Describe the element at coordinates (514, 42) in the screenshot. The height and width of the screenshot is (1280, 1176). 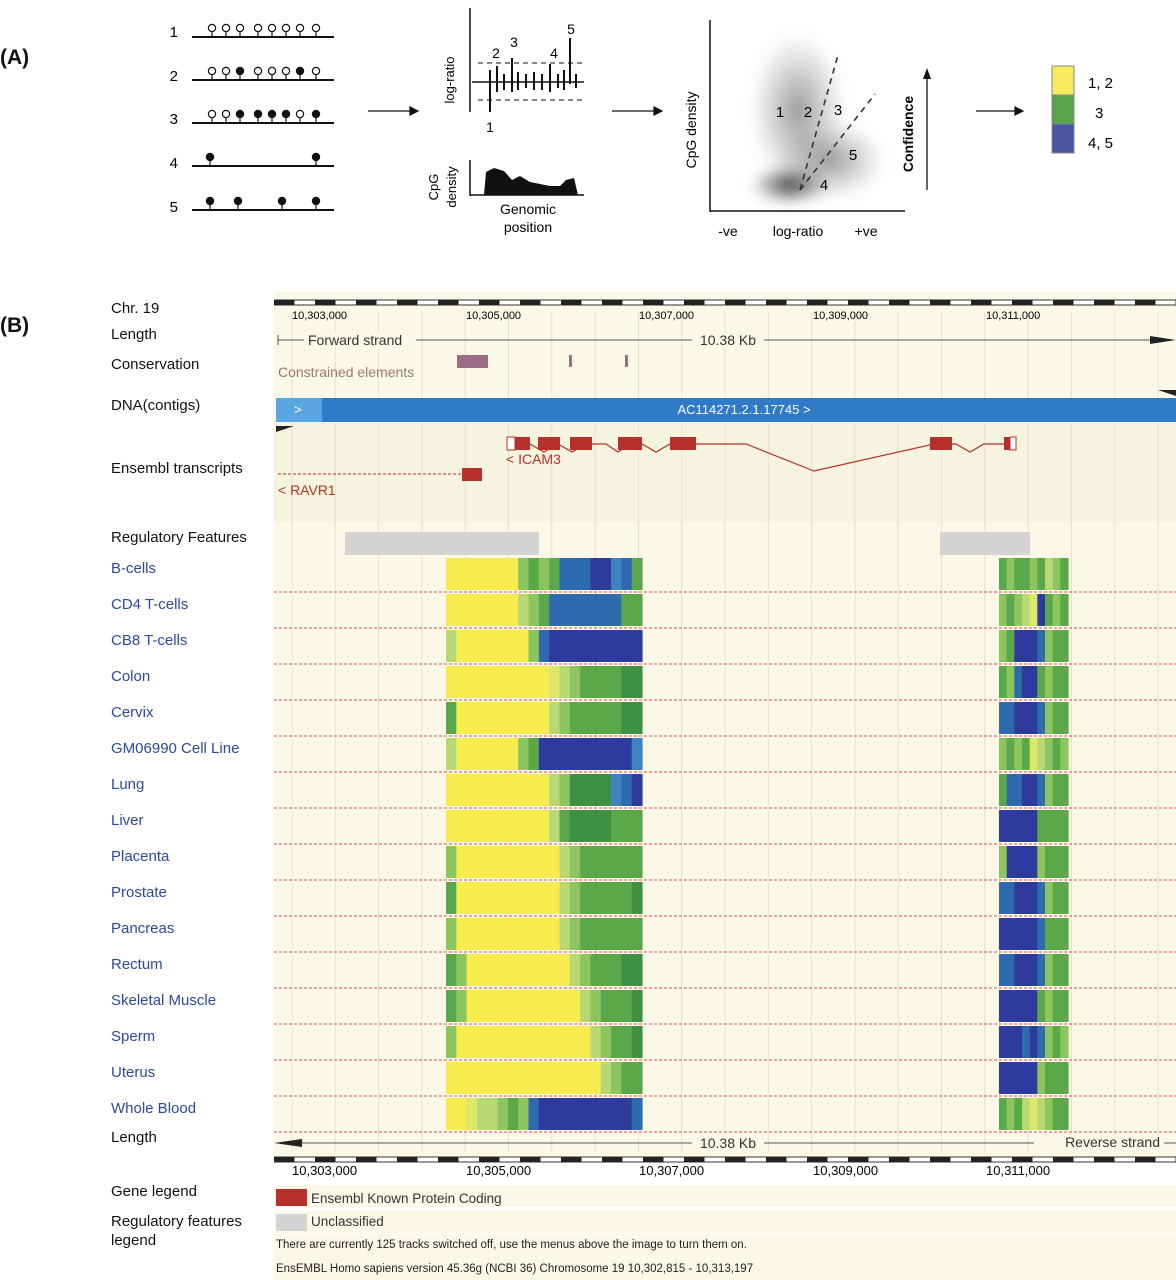
I see `peak-label: 3` at that location.